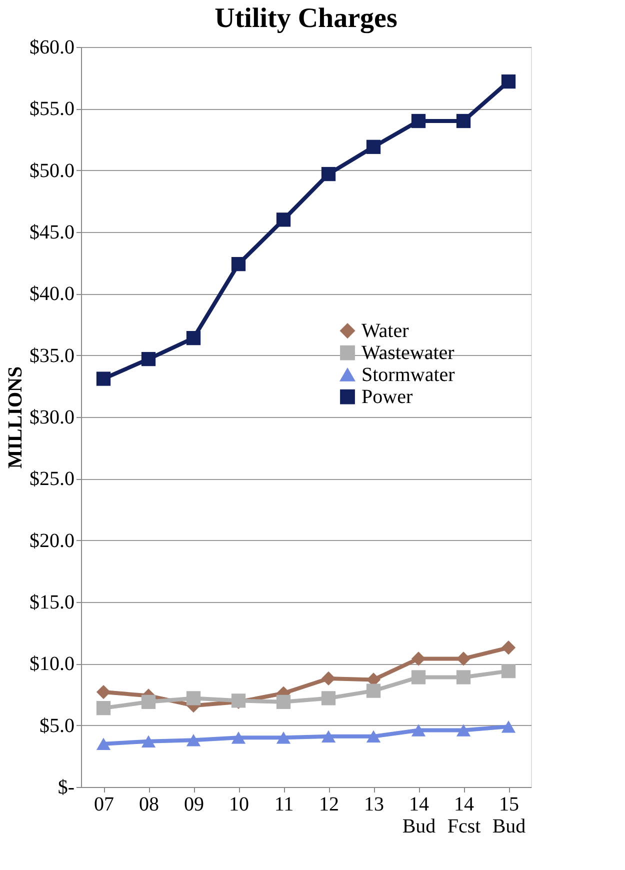  I want to click on y-tick-label: $10.0, so click(52, 664).